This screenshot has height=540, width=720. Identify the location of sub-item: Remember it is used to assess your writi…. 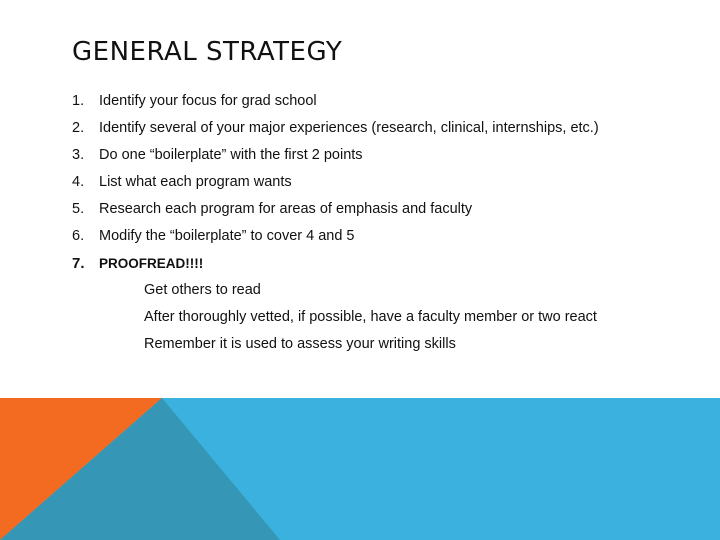
(300, 344).